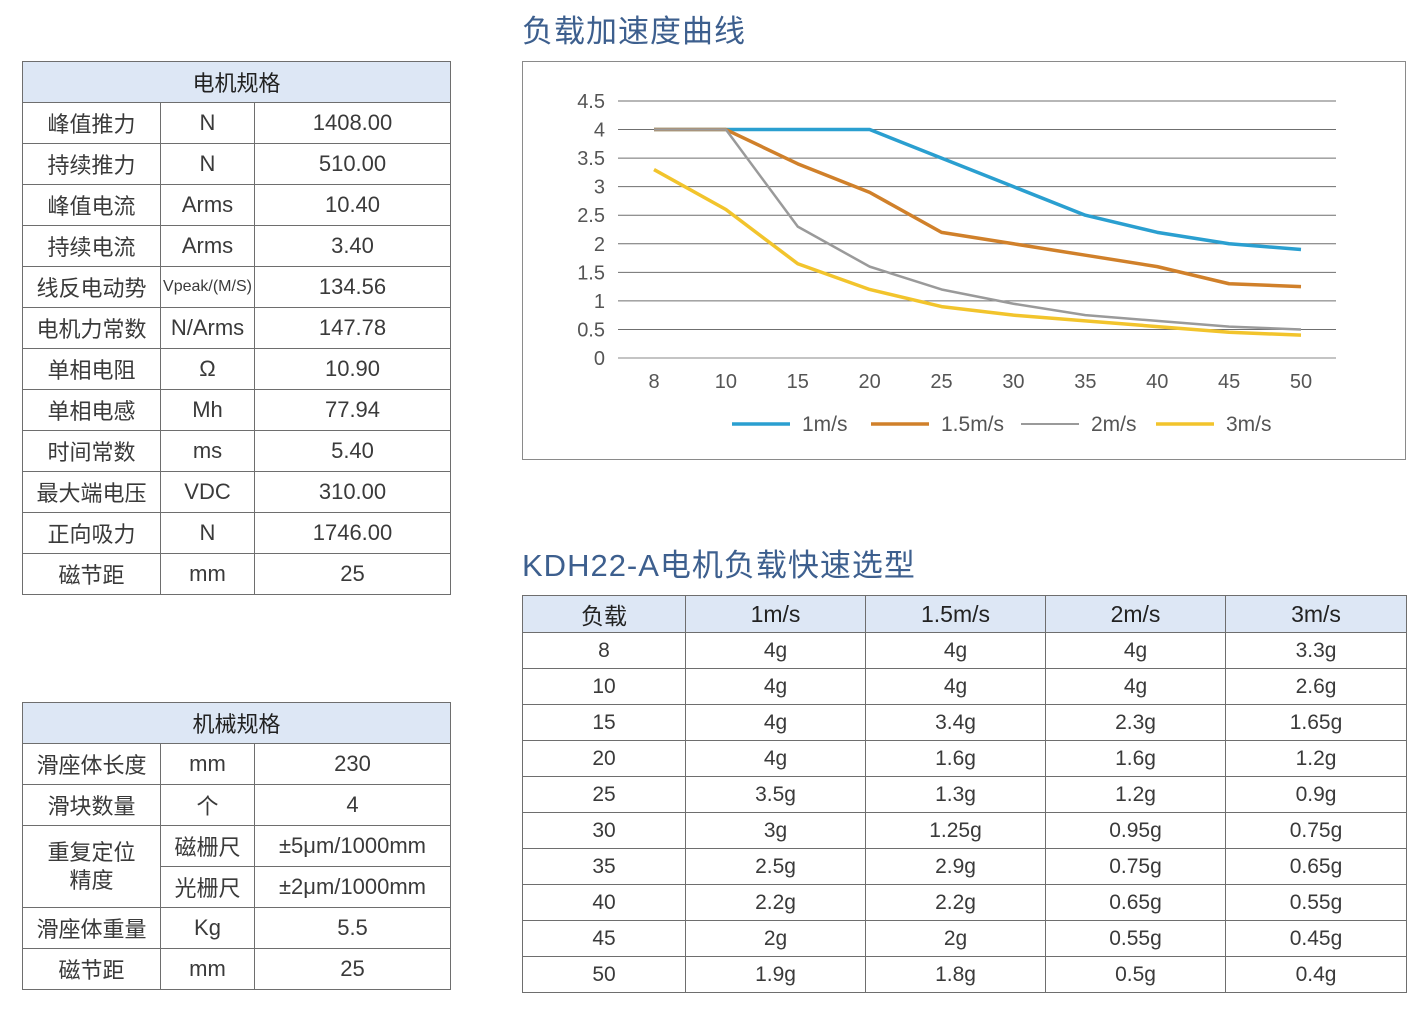 The height and width of the screenshot is (1010, 1420). I want to click on spec-name: 滑座体长度, so click(91, 764).